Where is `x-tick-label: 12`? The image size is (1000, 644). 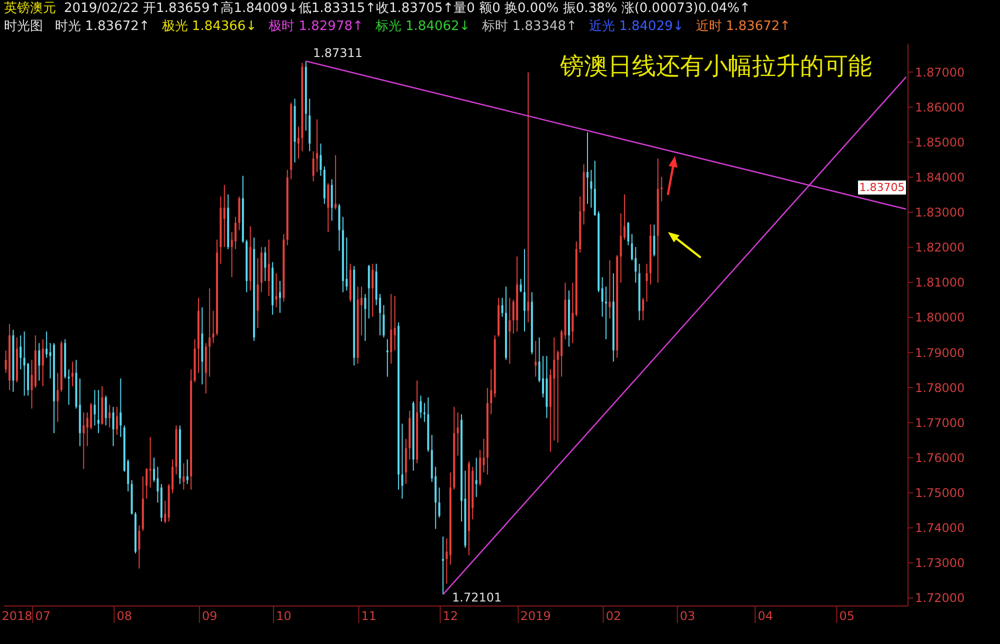 x-tick-label: 12 is located at coordinates (450, 616).